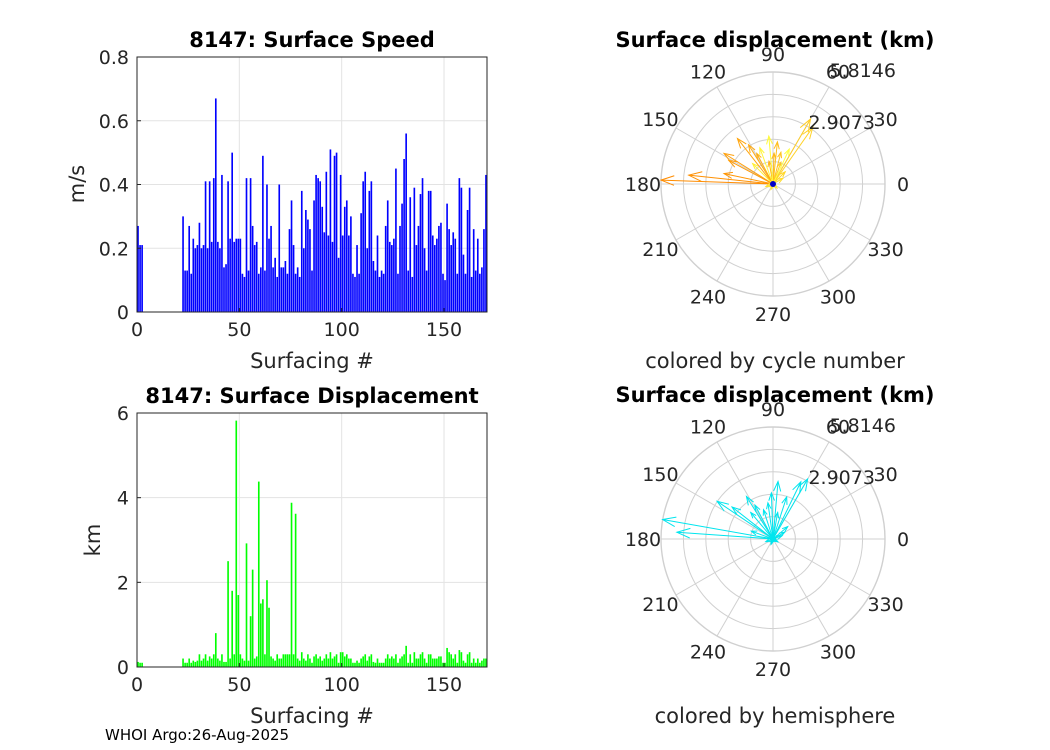 The height and width of the screenshot is (750, 1050). I want to click on x-tick-label: 150, so click(444, 685).